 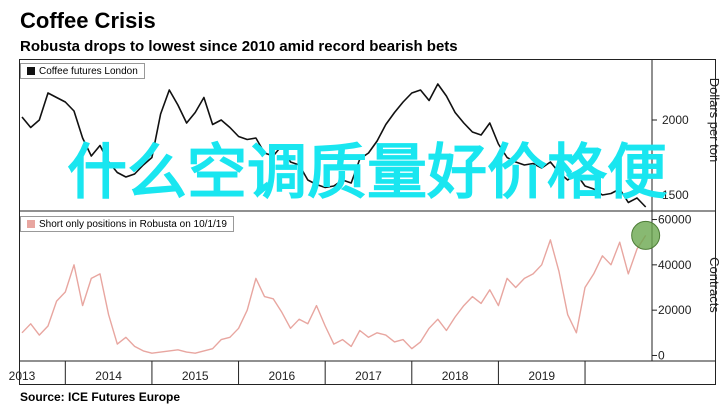 I want to click on top-ytick-label-1: 2000, so click(x=675, y=120).